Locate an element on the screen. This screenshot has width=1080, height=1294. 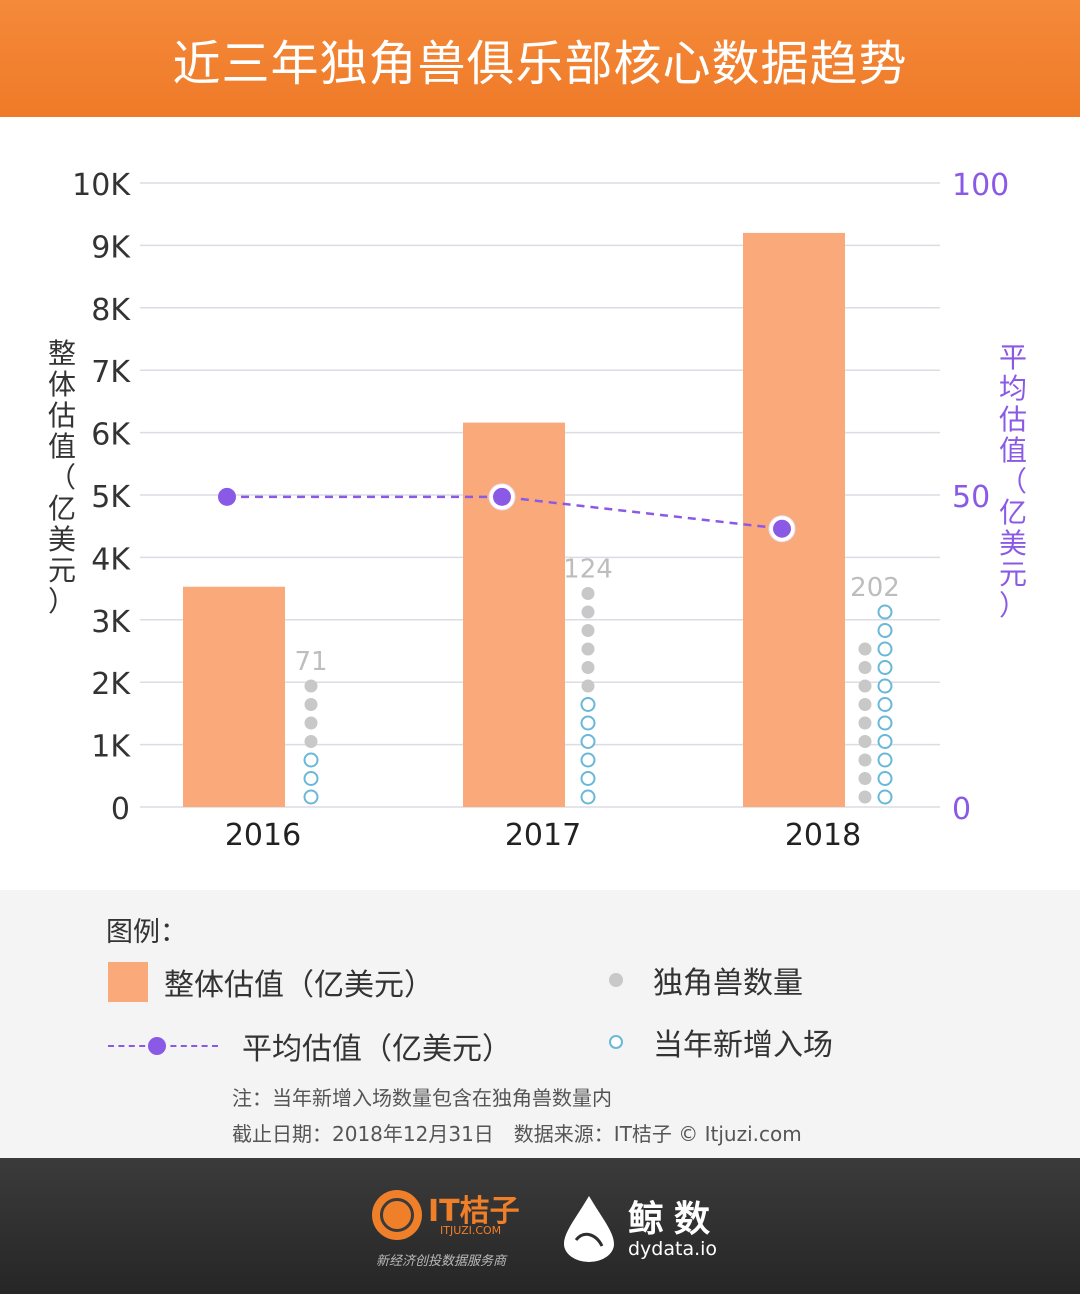
header-banner: 近三年独角兽俱乐部核心数据趋势 is located at coordinates (540, 58).